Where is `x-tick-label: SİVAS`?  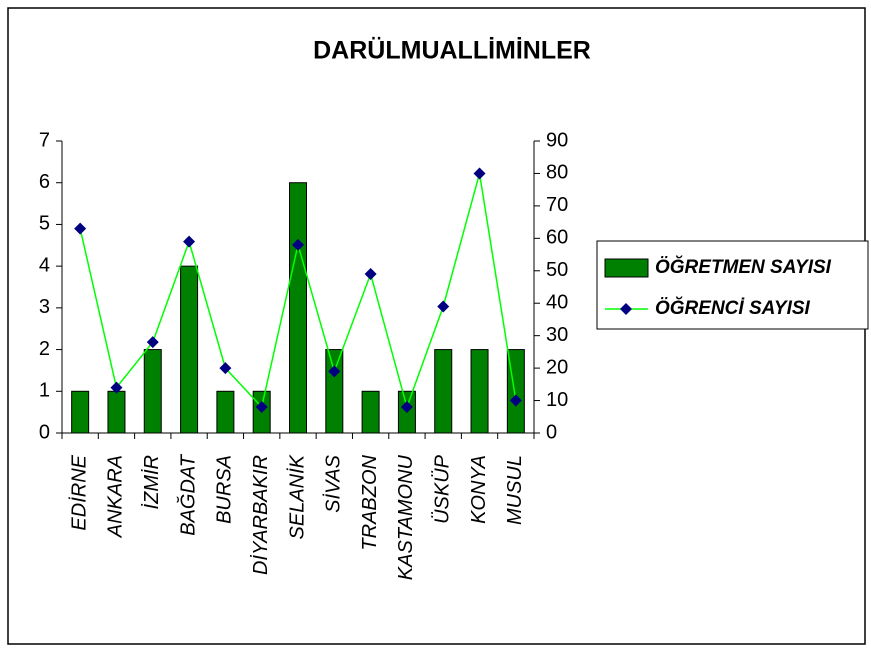 x-tick-label: SİVAS is located at coordinates (334, 483).